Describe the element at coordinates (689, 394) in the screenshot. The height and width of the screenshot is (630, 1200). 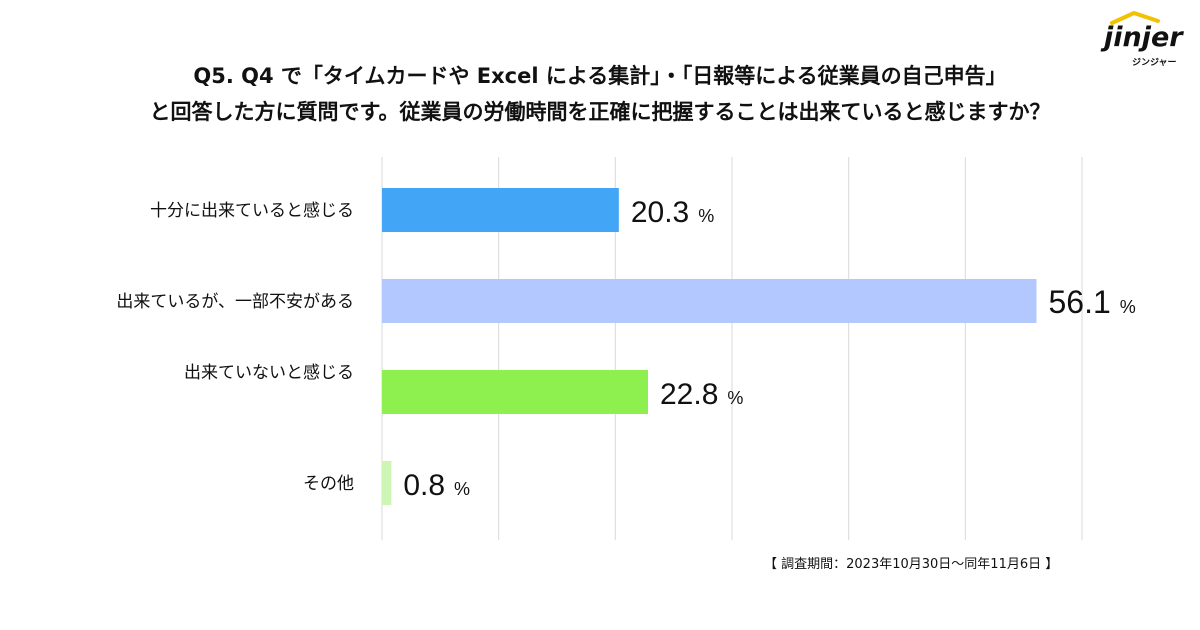
I see `data-label: 22.8` at that location.